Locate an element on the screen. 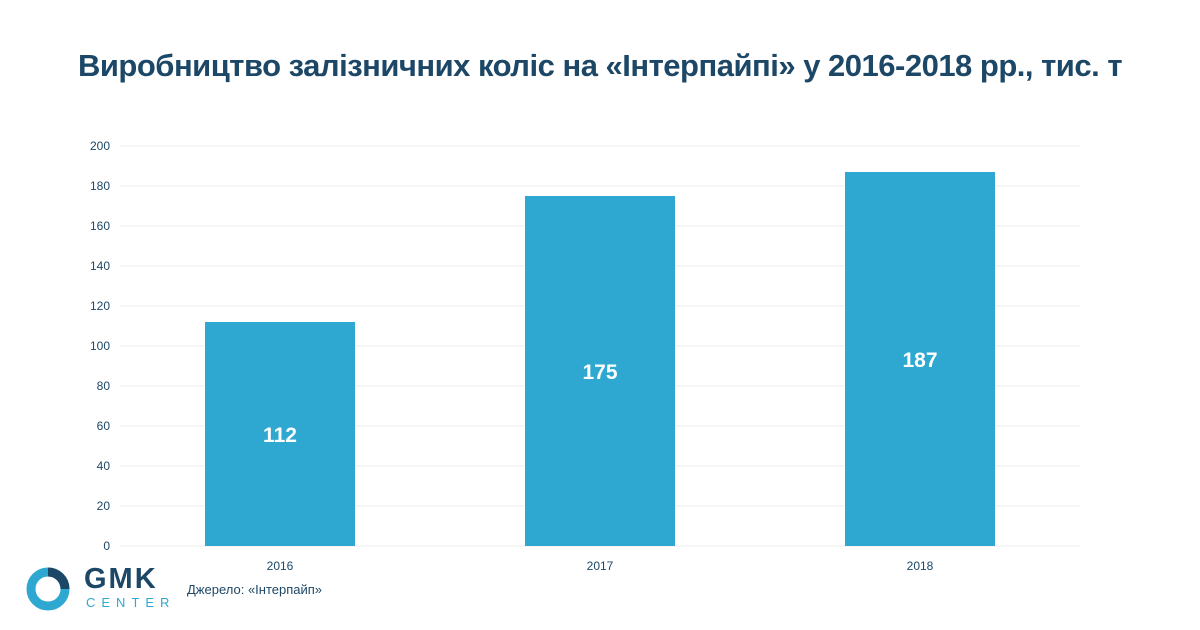 The width and height of the screenshot is (1200, 630). bar-data-labels: 112 175 187 is located at coordinates (600, 398).